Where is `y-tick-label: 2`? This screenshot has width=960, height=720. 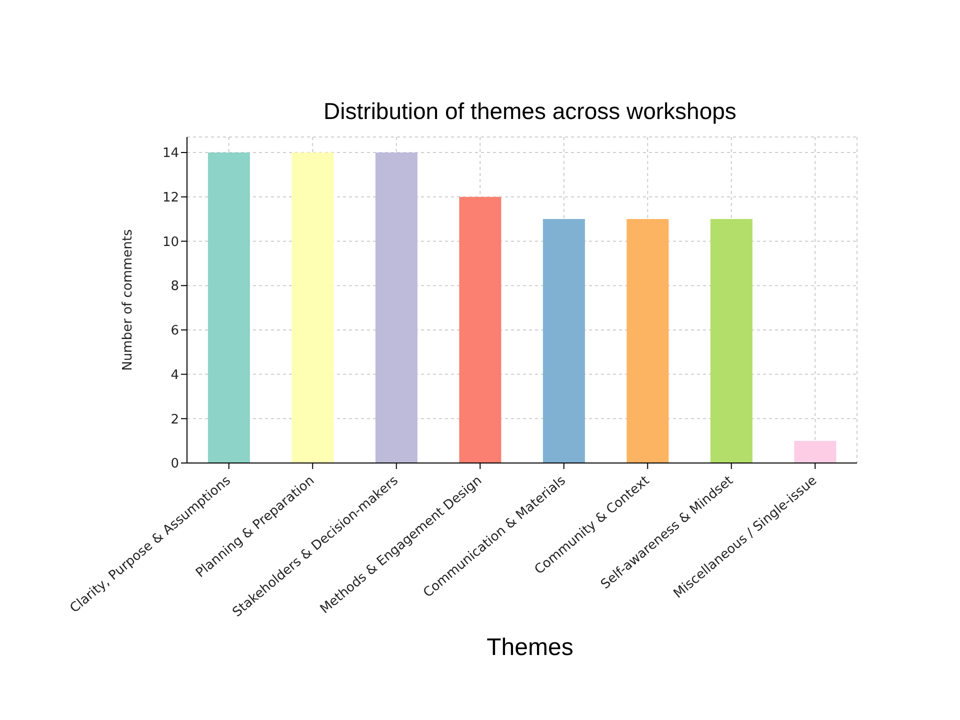 y-tick-label: 2 is located at coordinates (174, 420).